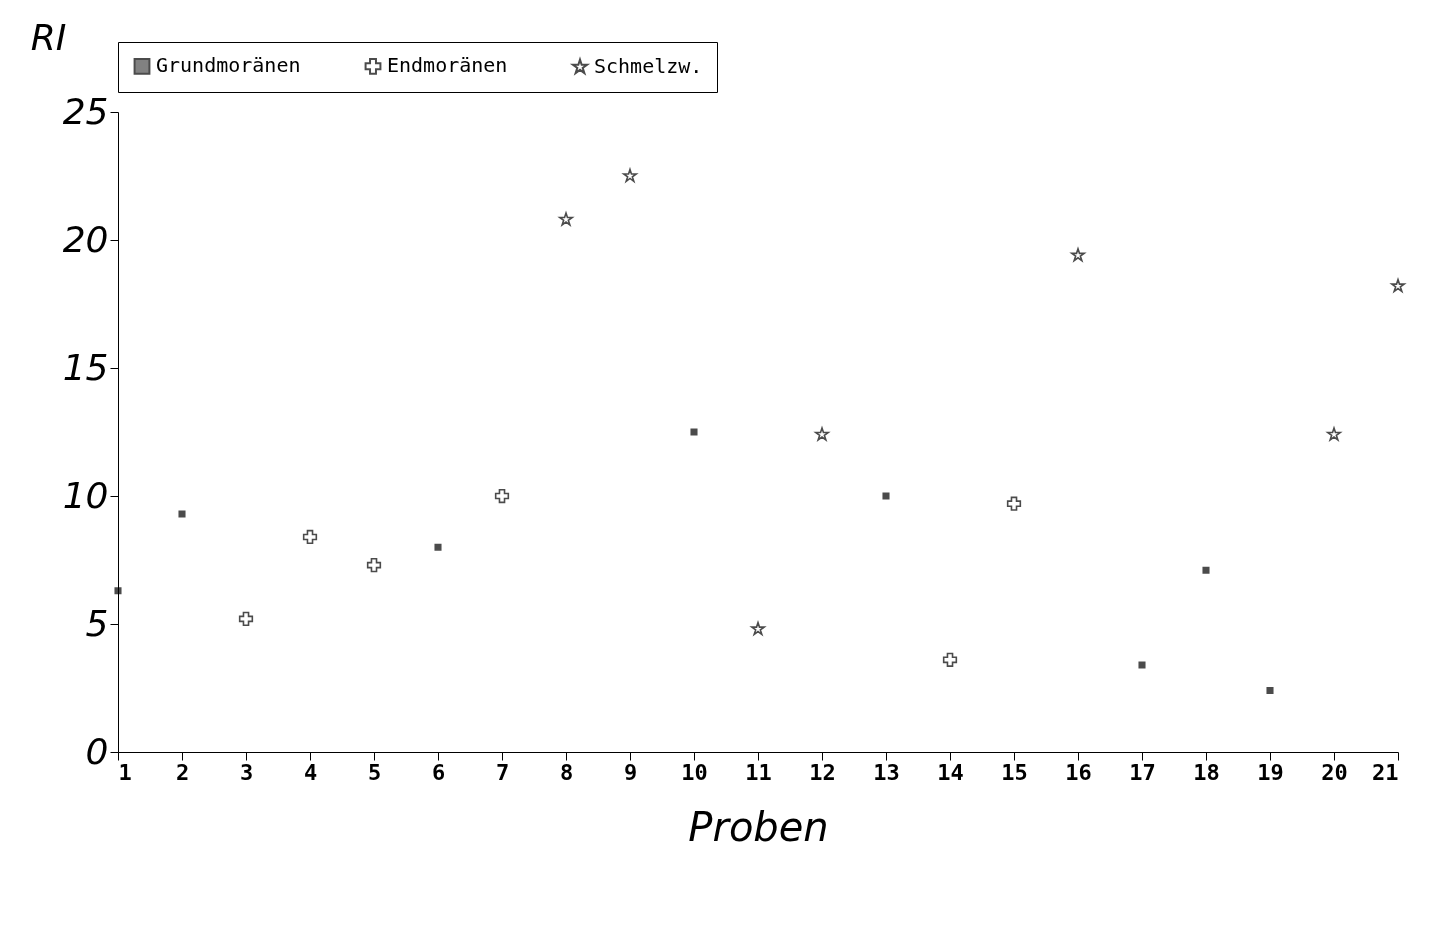 The width and height of the screenshot is (1445, 926). Describe the element at coordinates (85, 367) in the screenshot. I see `y-tick-label: 15` at that location.